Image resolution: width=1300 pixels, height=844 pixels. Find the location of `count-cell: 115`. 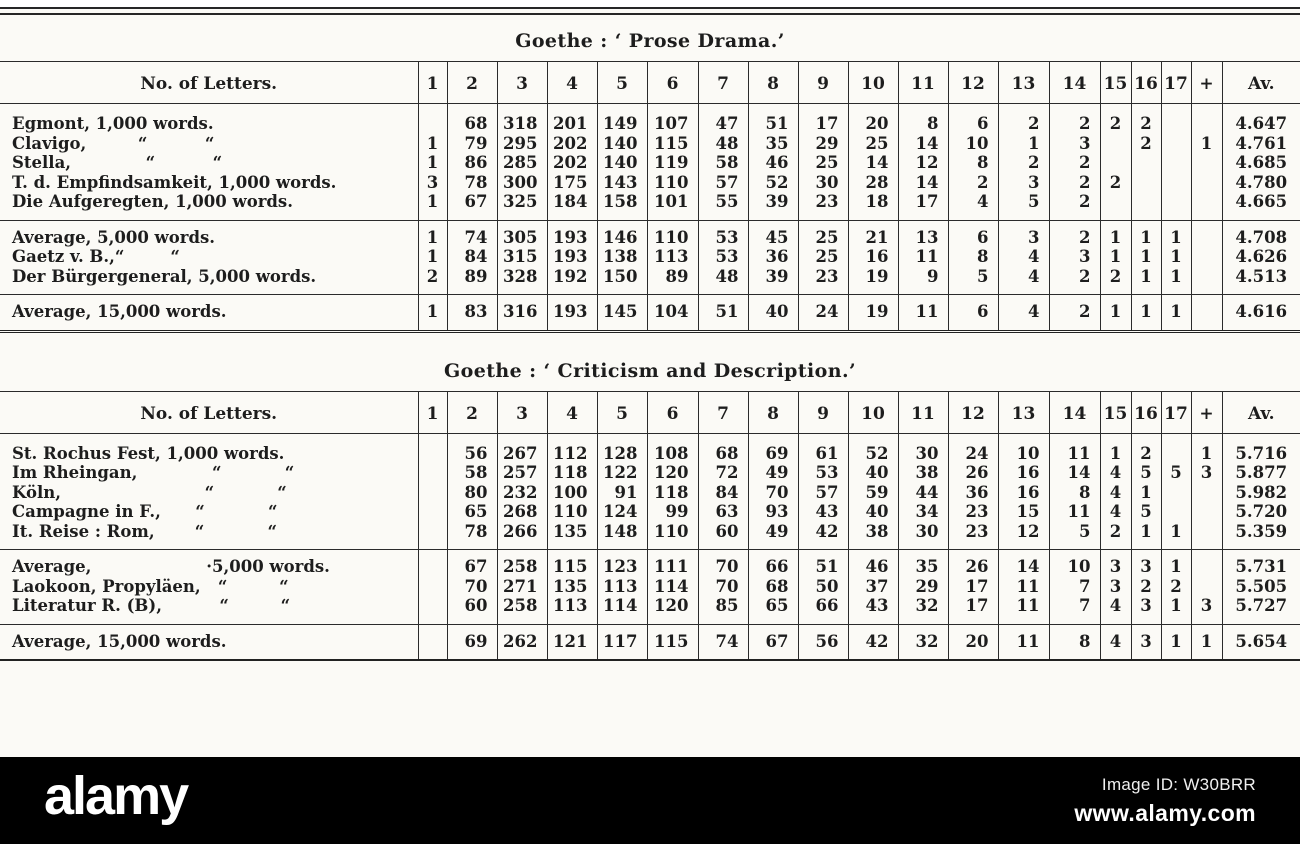

count-cell: 115 is located at coordinates (672, 641).